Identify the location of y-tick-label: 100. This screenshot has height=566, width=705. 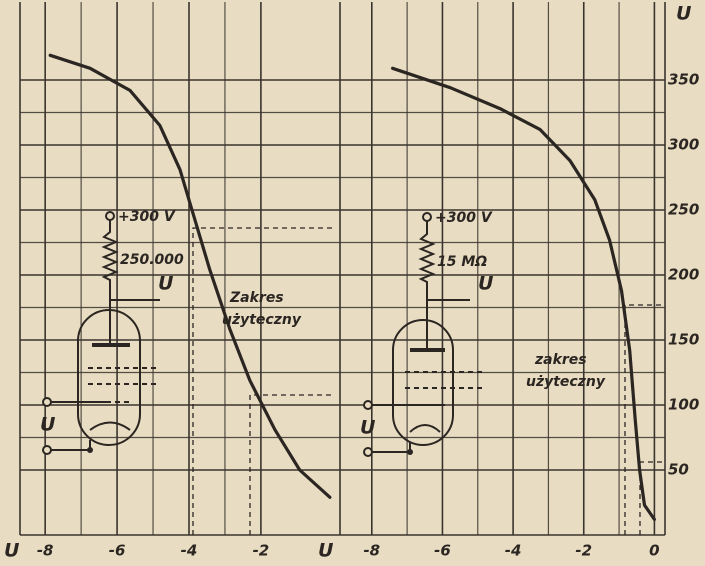
(683, 405).